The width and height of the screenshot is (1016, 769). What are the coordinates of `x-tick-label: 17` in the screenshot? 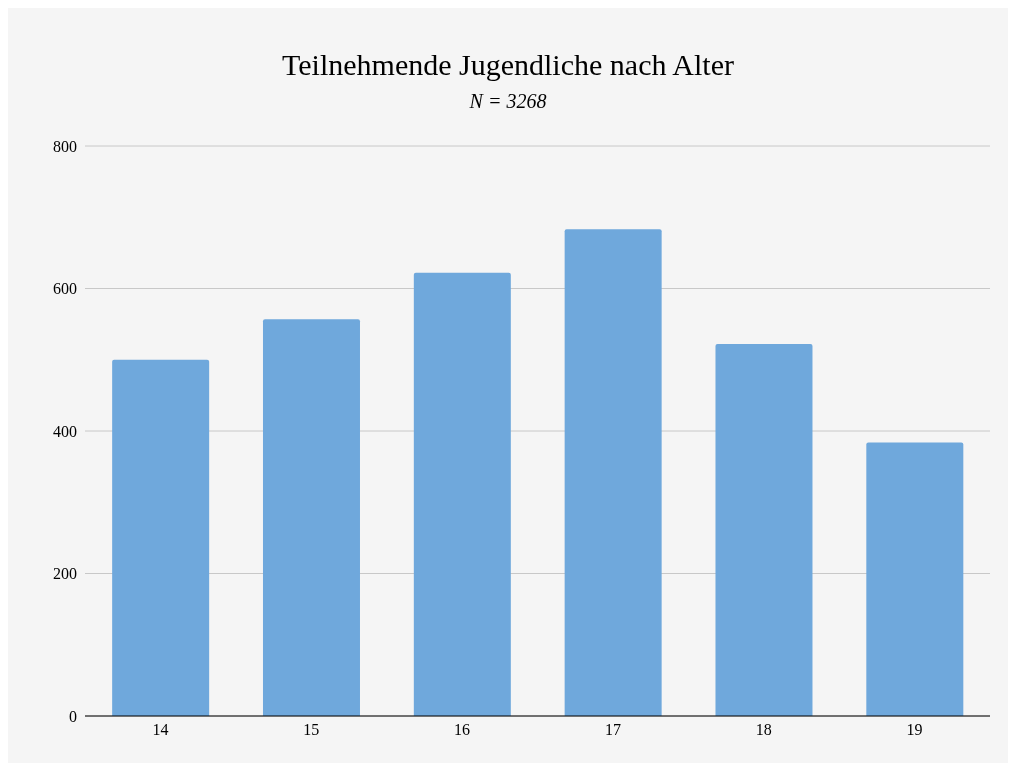 It's located at (612, 730).